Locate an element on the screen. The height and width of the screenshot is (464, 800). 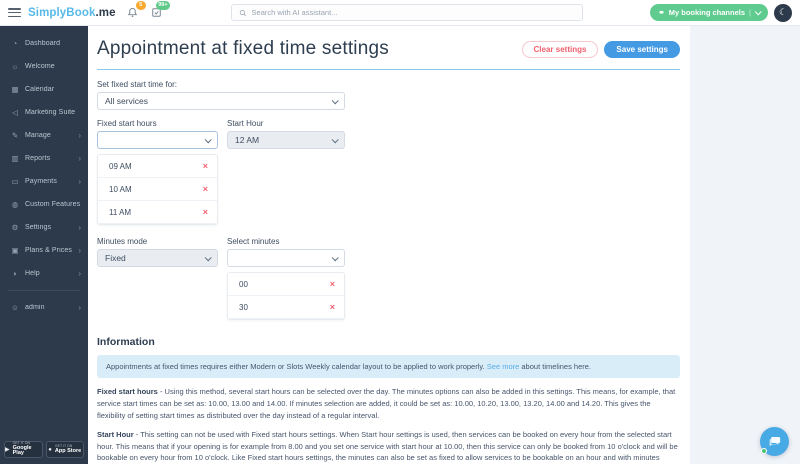
puzzle-icon: ◍ is located at coordinates (15, 204).